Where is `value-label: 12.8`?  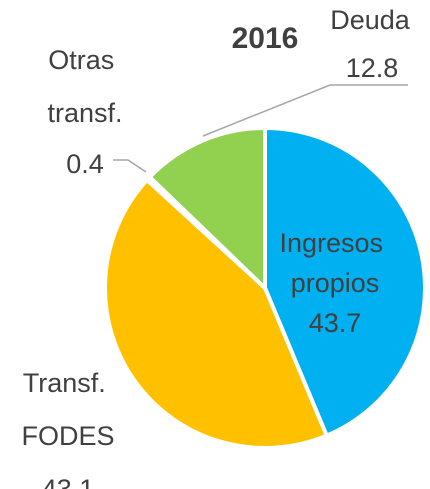
value-label: 12.8 is located at coordinates (372, 68).